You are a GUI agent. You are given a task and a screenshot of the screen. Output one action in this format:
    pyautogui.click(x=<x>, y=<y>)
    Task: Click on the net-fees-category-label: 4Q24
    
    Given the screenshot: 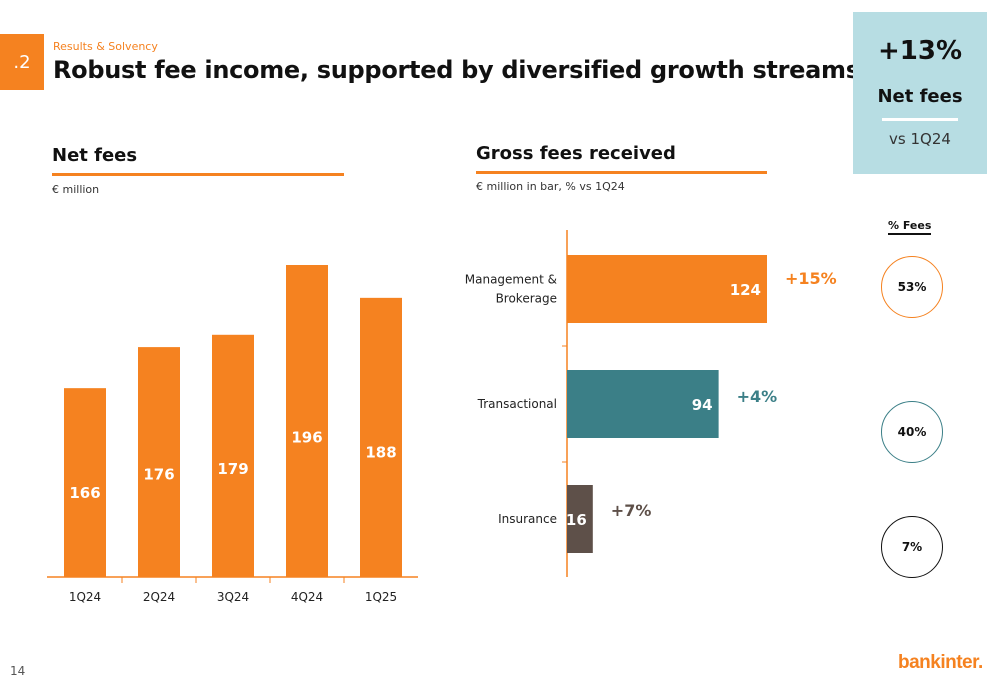 What is the action you would take?
    pyautogui.click(x=307, y=597)
    